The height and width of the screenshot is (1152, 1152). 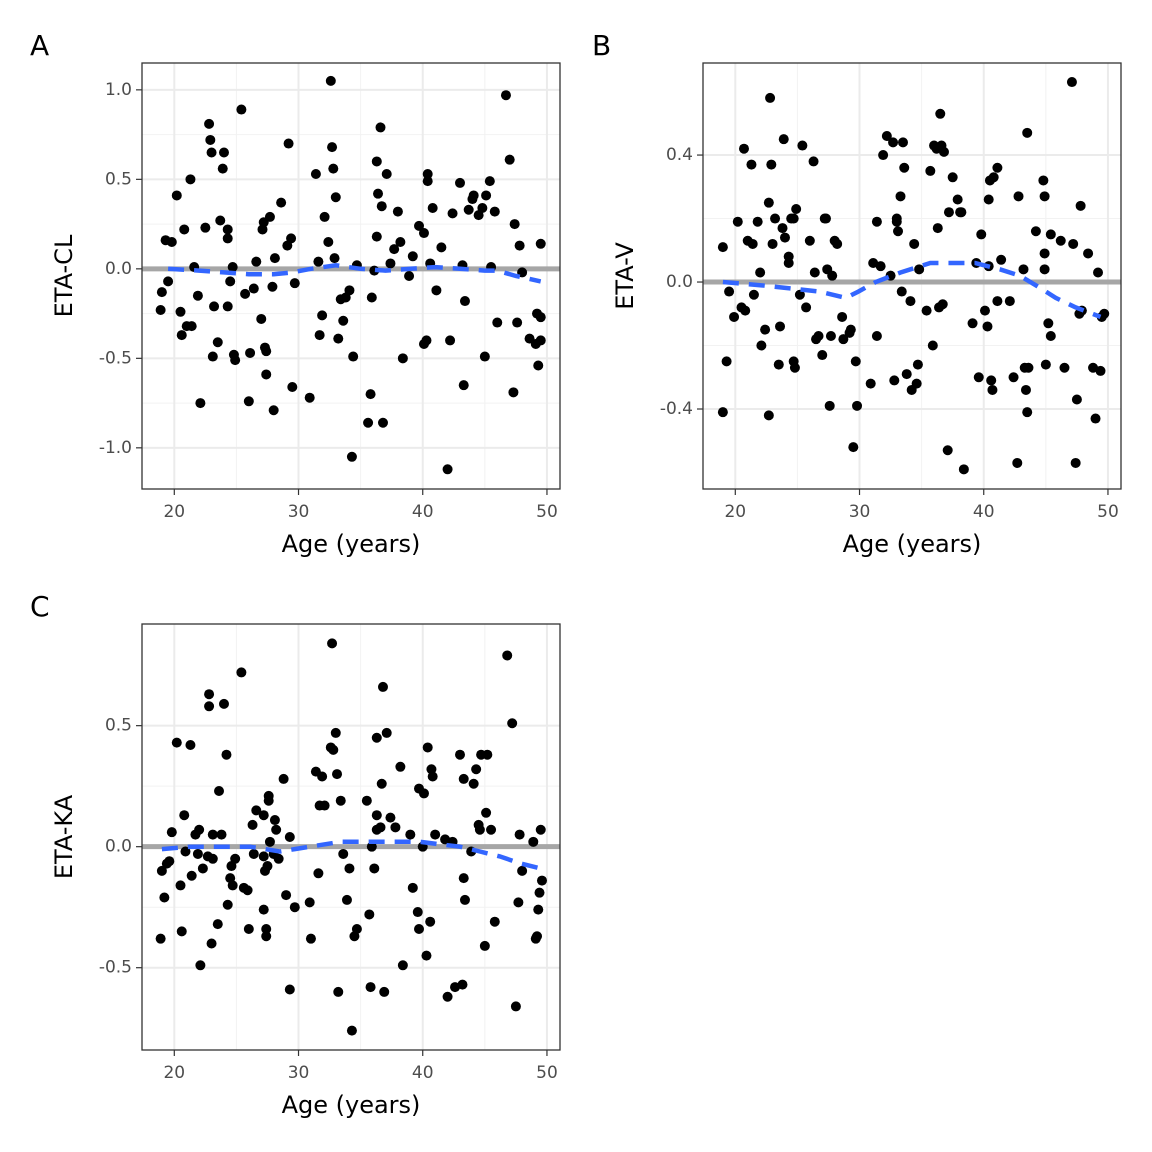 I want to click on x-tick-label: 30, so click(x=860, y=512).